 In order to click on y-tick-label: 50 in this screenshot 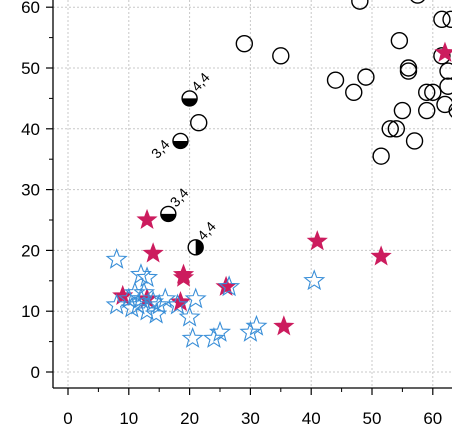, I will do `click(30, 68)`.